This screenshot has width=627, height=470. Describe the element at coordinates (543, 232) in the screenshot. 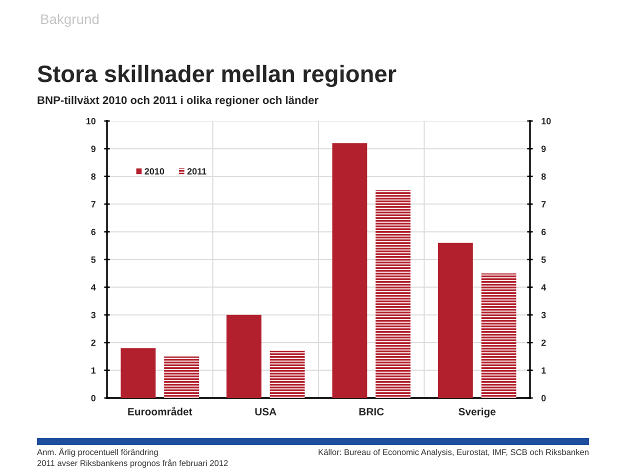

I see `y2-tick-label: 6` at that location.